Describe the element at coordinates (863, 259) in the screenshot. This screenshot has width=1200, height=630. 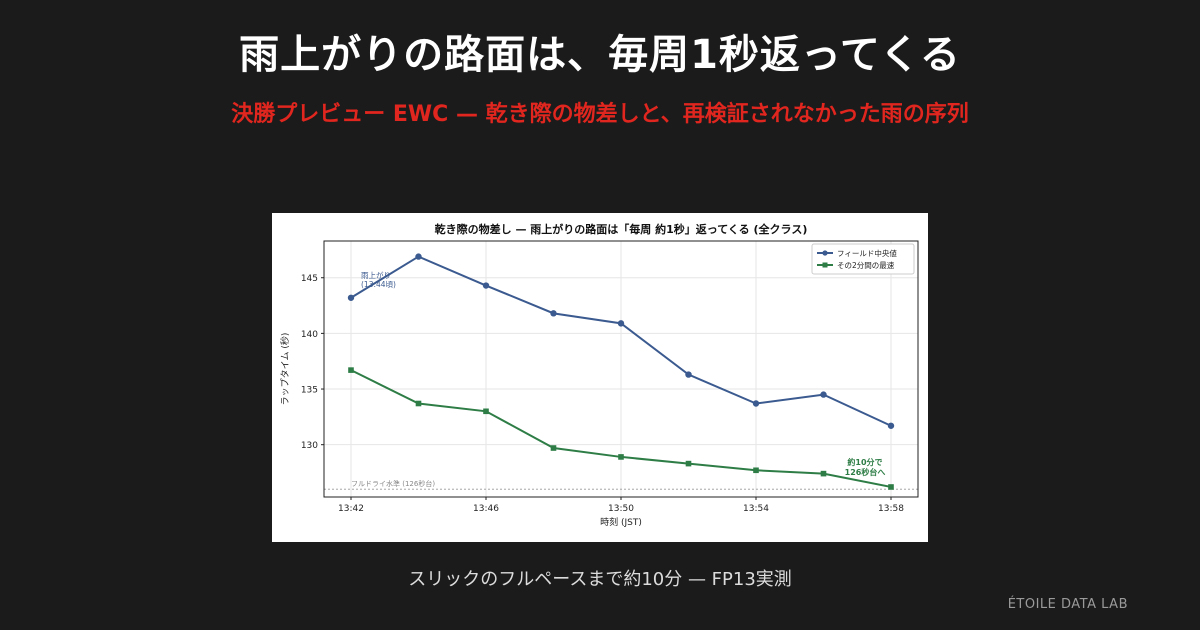
I see `legend-box` at that location.